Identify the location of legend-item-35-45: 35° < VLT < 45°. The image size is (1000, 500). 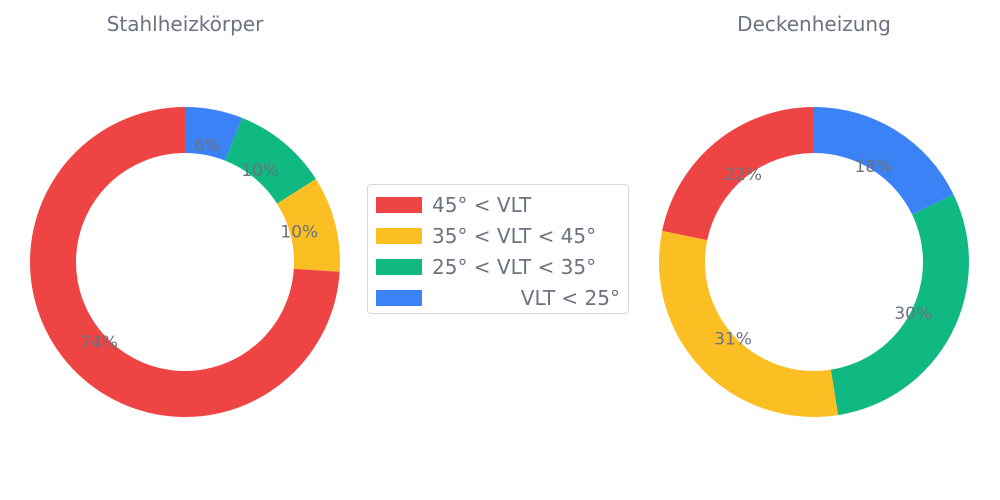
(498, 235).